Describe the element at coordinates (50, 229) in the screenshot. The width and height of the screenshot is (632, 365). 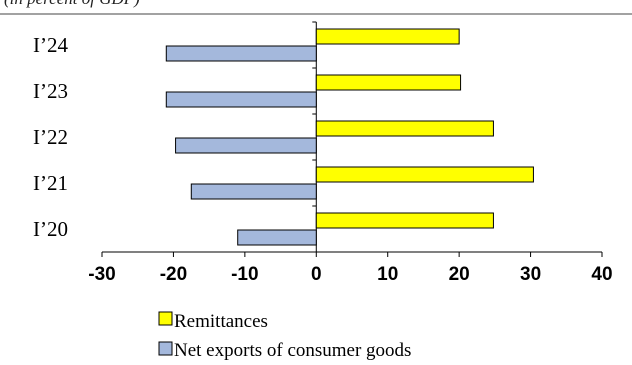
I see `y-tick-label: I’20` at that location.